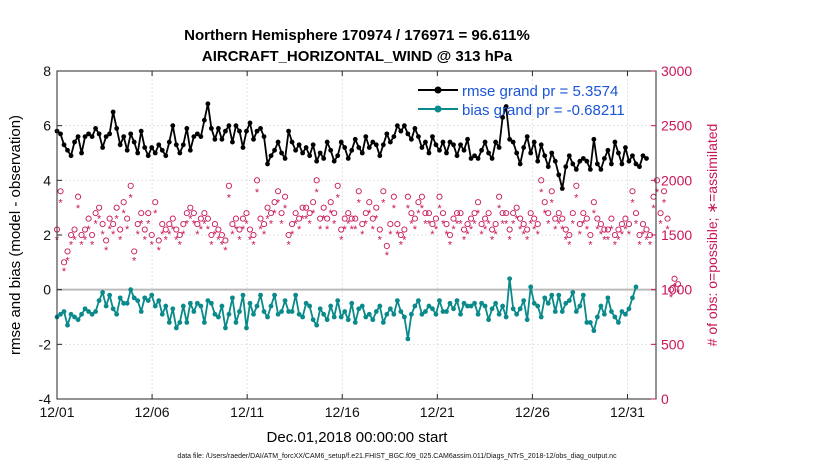 Image resolution: width=830 pixels, height=470 pixels. Describe the element at coordinates (532, 412) in the screenshot. I see `x-tick-label: 12/26` at that location.